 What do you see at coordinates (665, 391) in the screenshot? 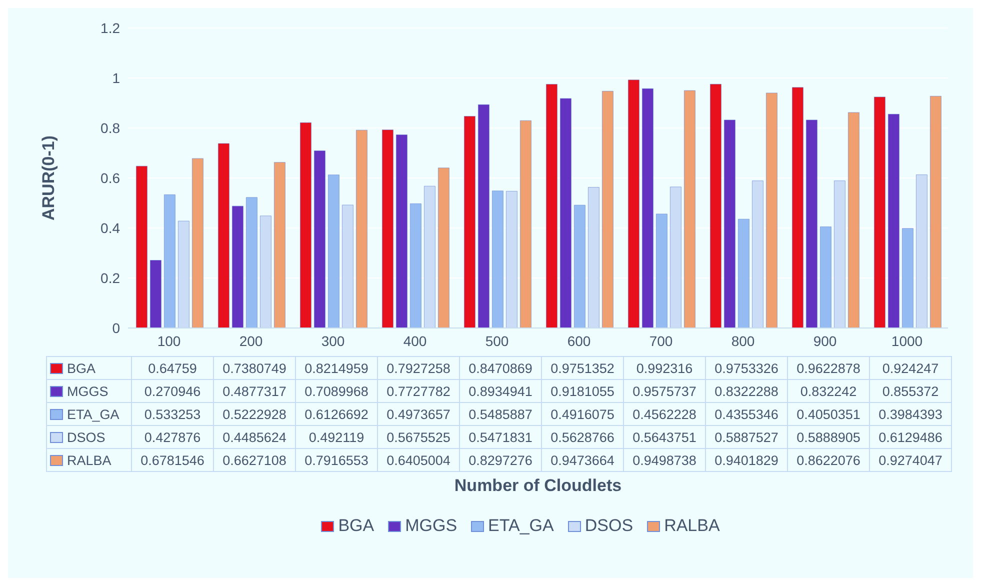
I see `data-label: 0.9575737` at bounding box center [665, 391].